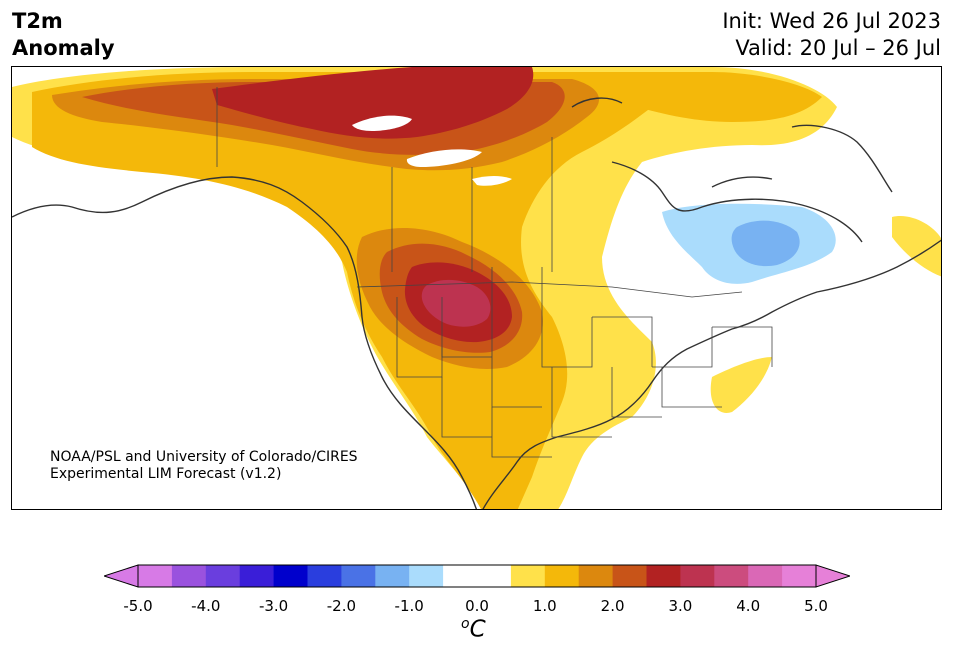  What do you see at coordinates (680, 606) in the screenshot?
I see `colorbar-tick-label: 3.0` at bounding box center [680, 606].